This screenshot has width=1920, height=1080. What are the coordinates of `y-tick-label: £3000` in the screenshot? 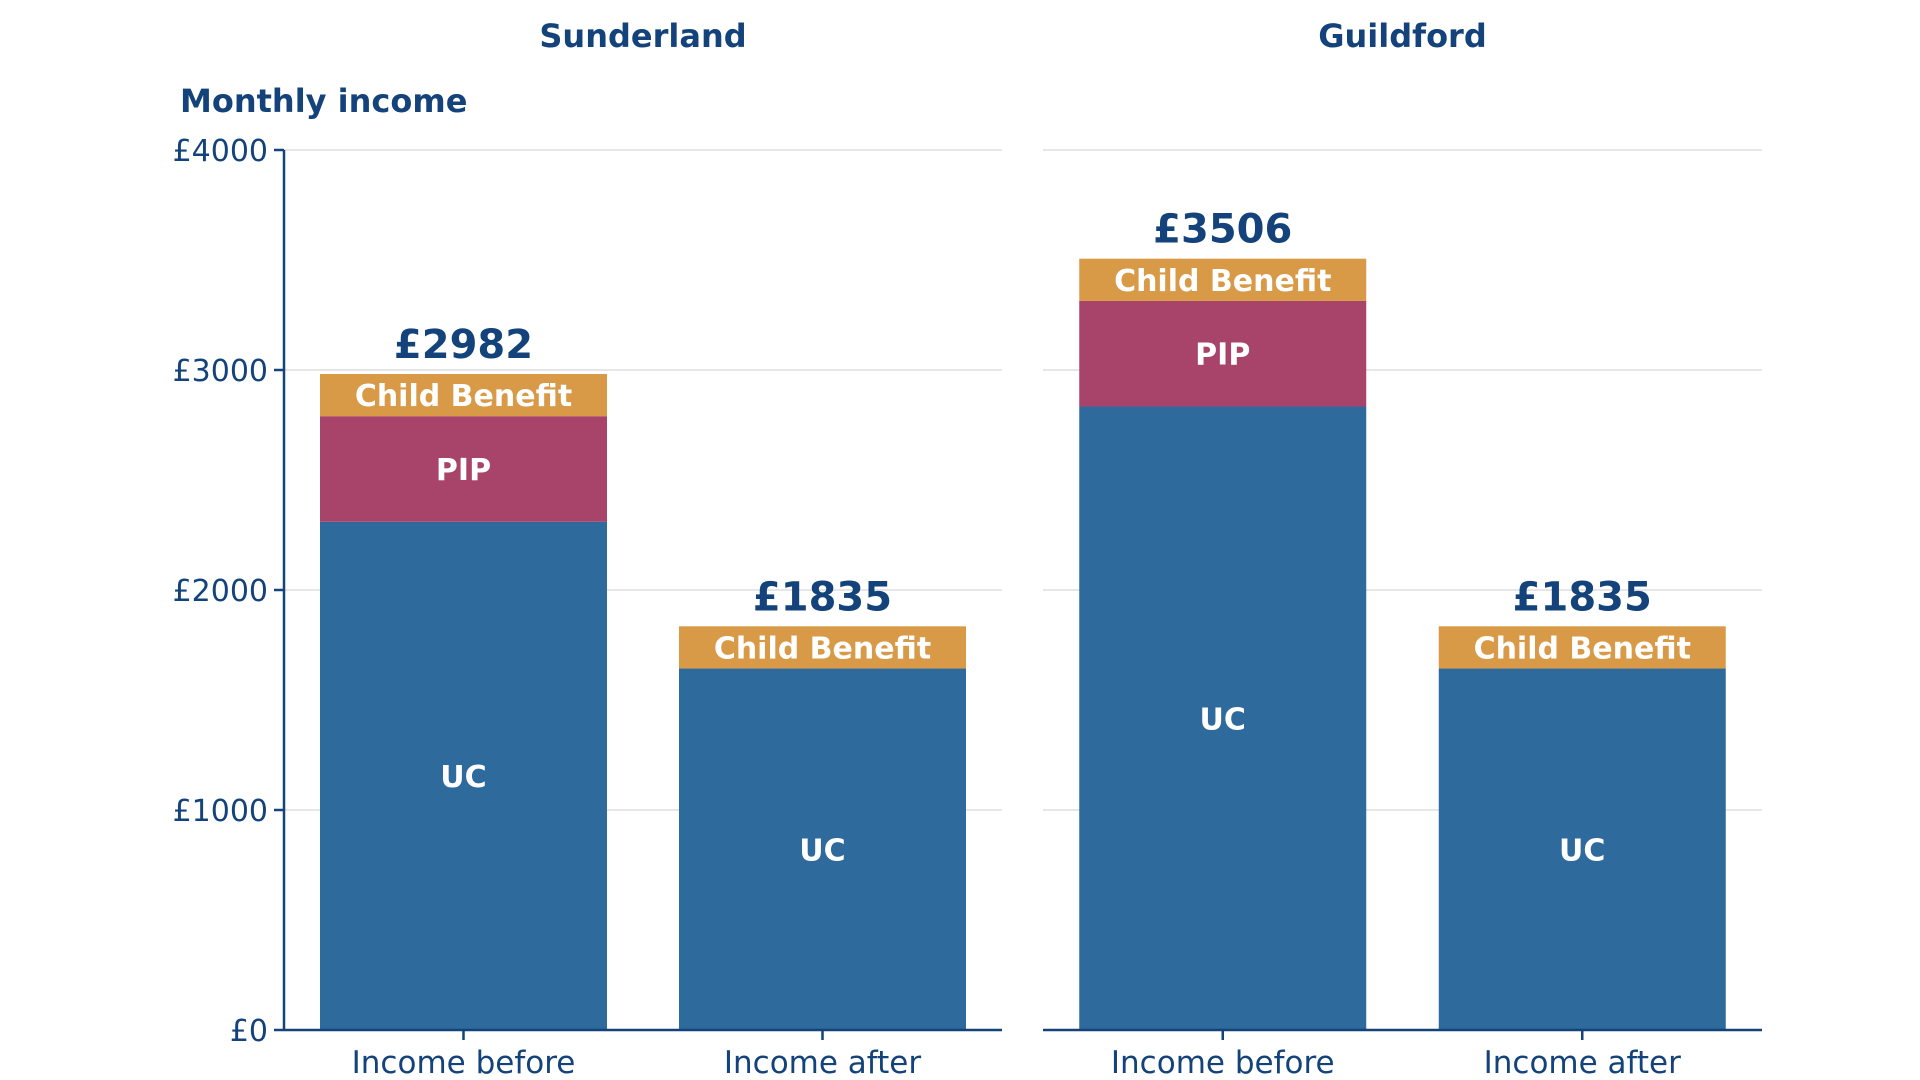 It's located at (220, 371).